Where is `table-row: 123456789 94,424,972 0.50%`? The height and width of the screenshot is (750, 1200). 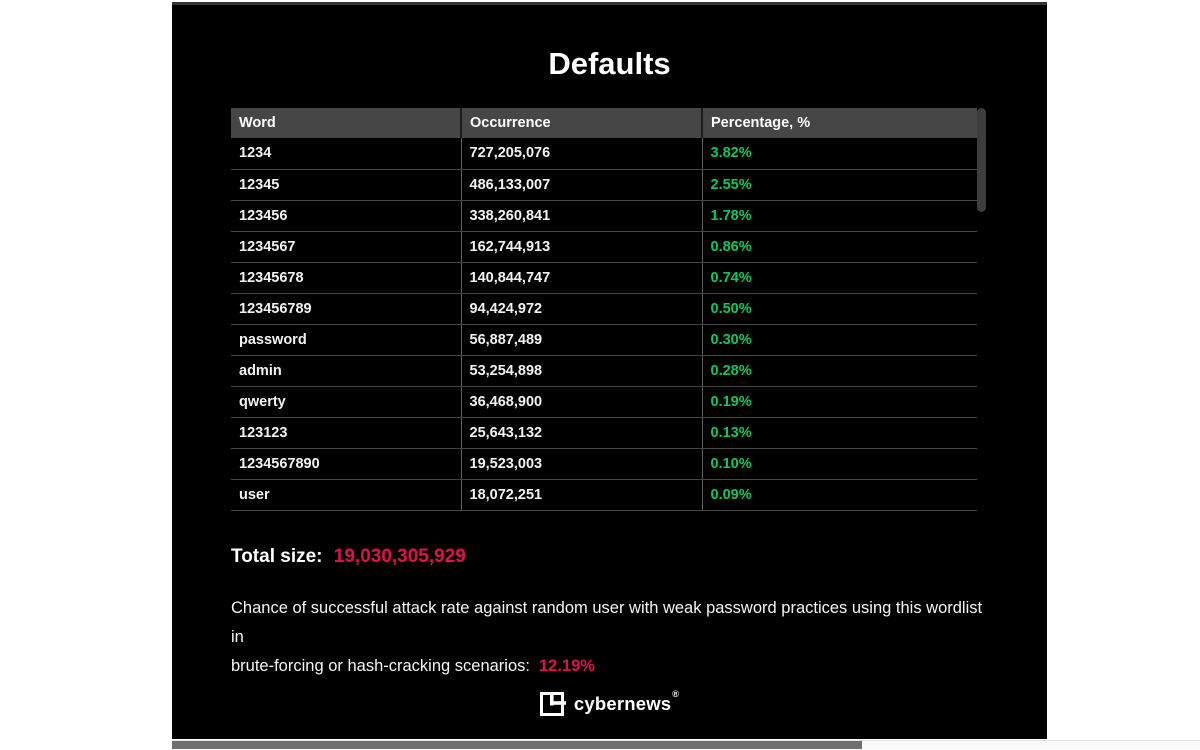 table-row: 123456789 94,424,972 0.50% is located at coordinates (604, 309).